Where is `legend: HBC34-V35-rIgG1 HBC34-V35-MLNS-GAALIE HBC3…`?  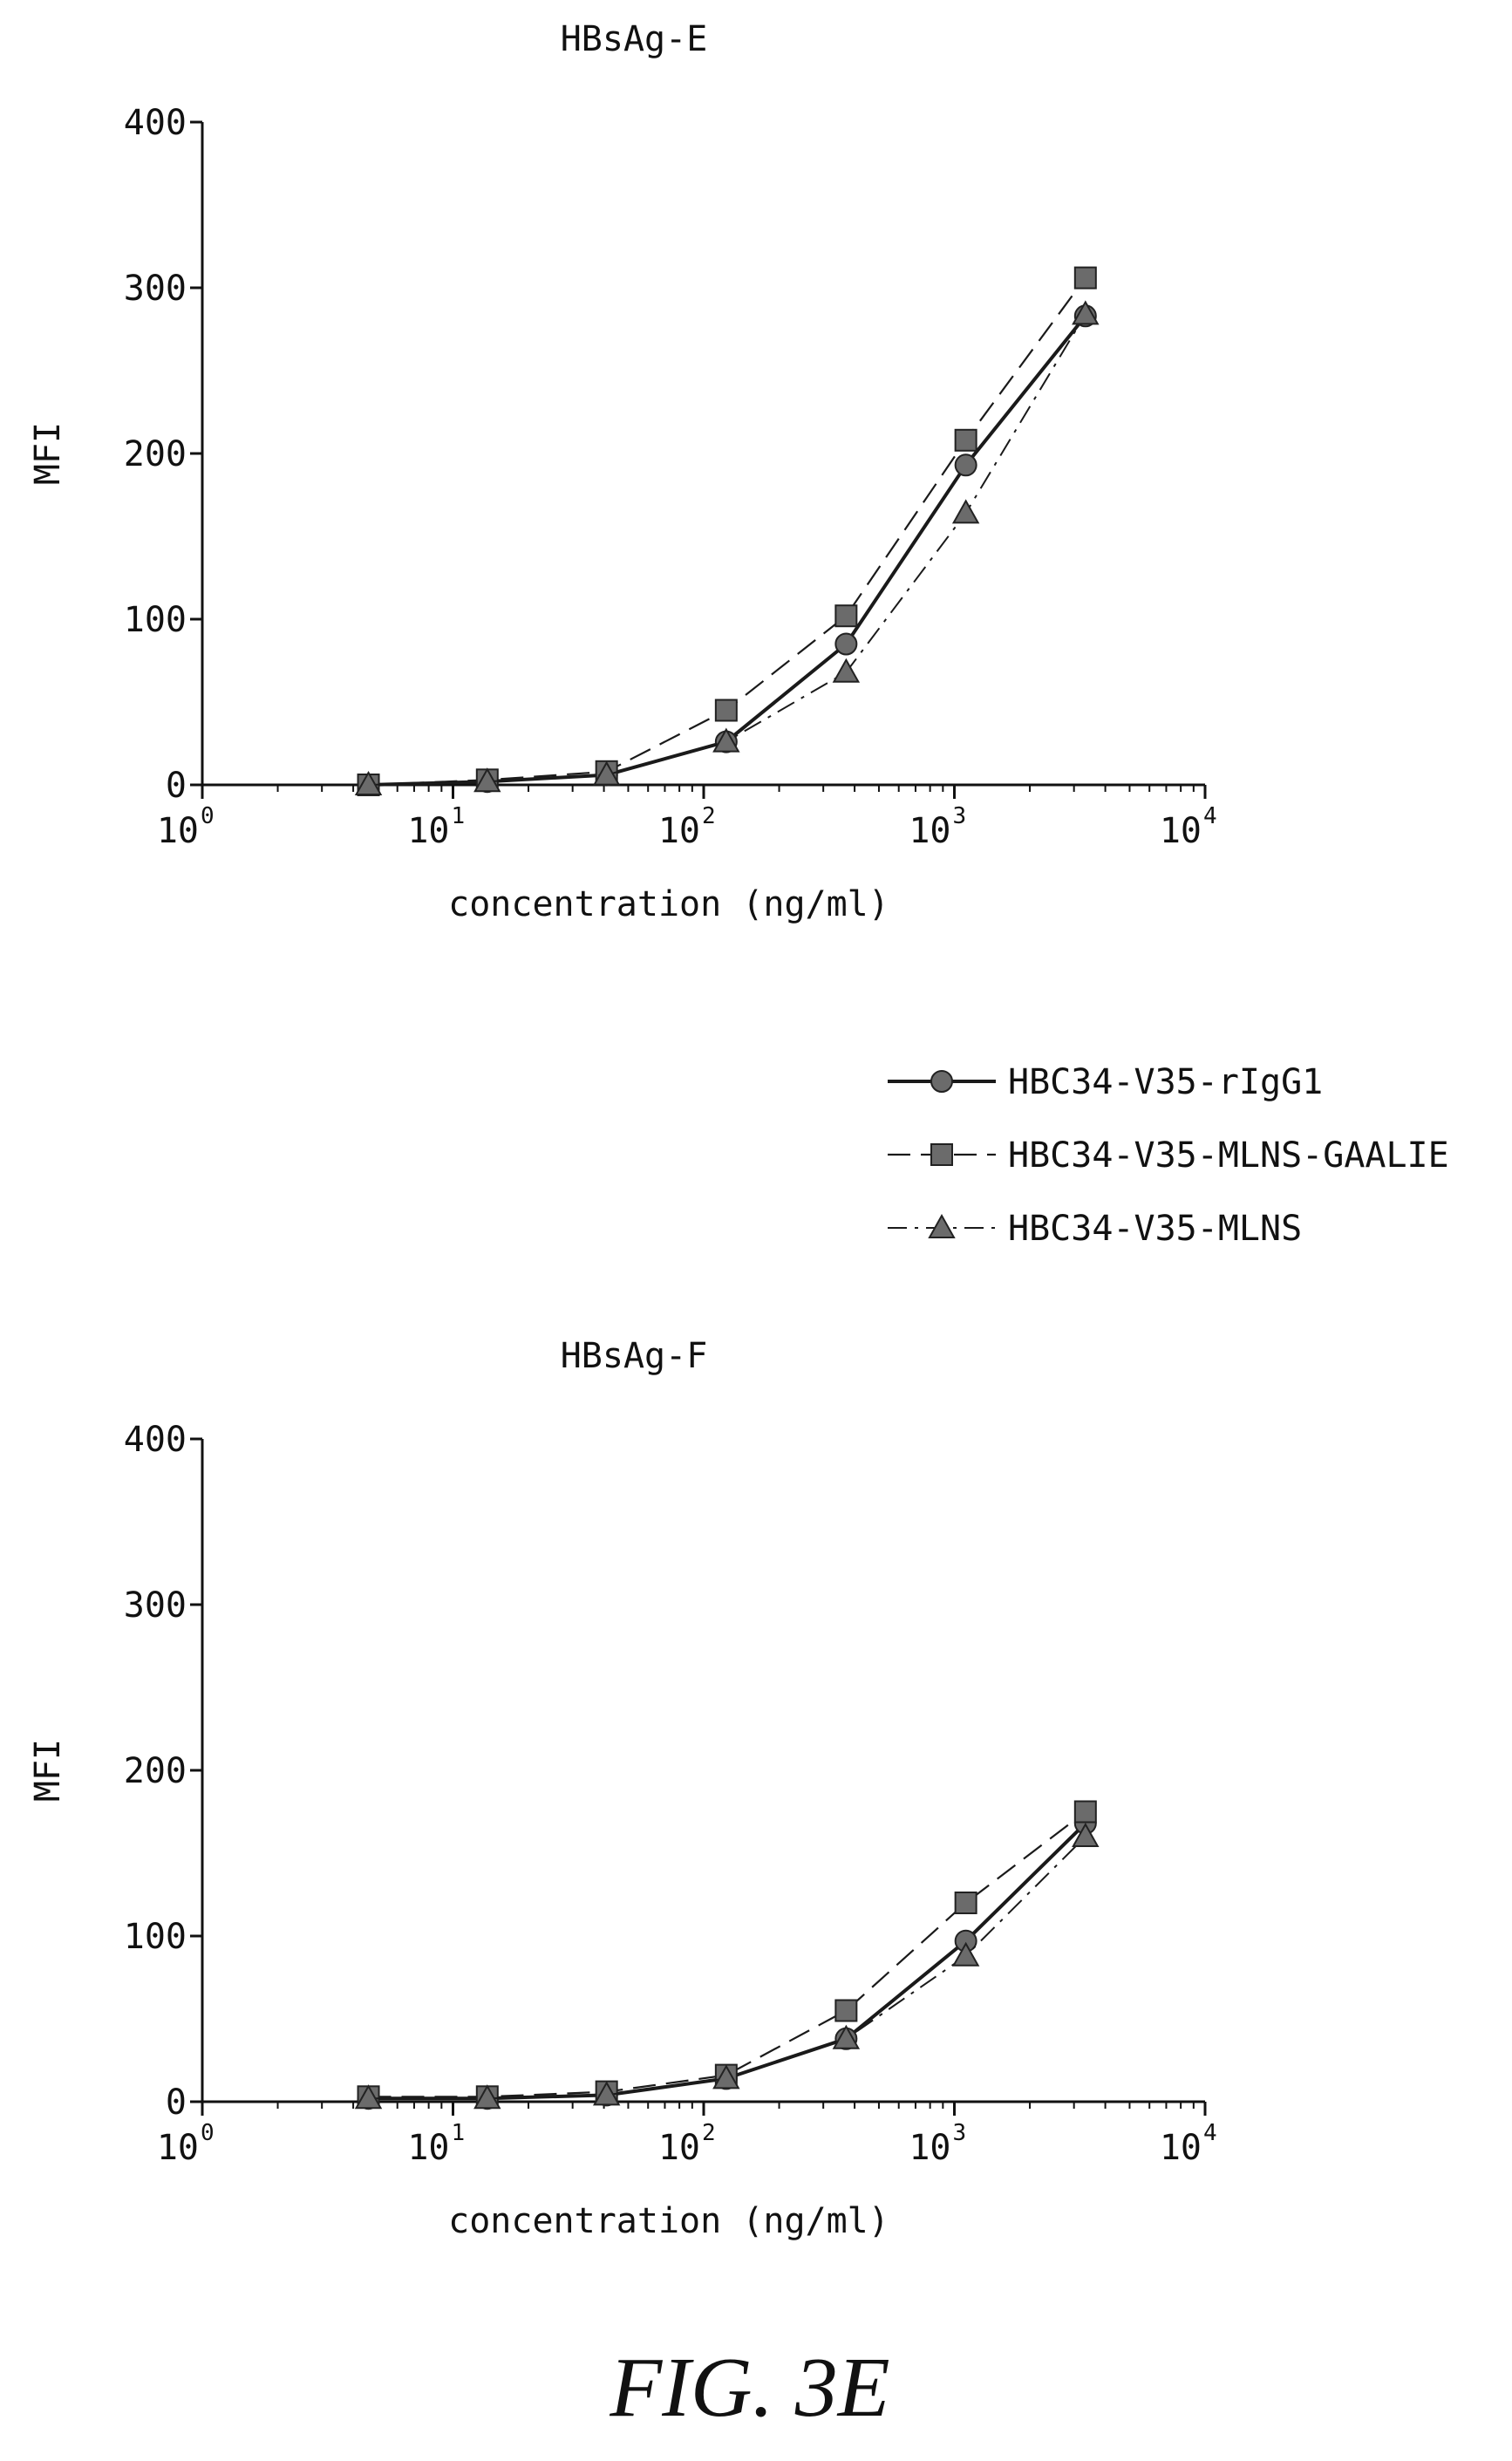
legend: HBC34-V35-rIgG1 HBC34-V35-MLNS-GAALIE HBC3… is located at coordinates (1168, 1155).